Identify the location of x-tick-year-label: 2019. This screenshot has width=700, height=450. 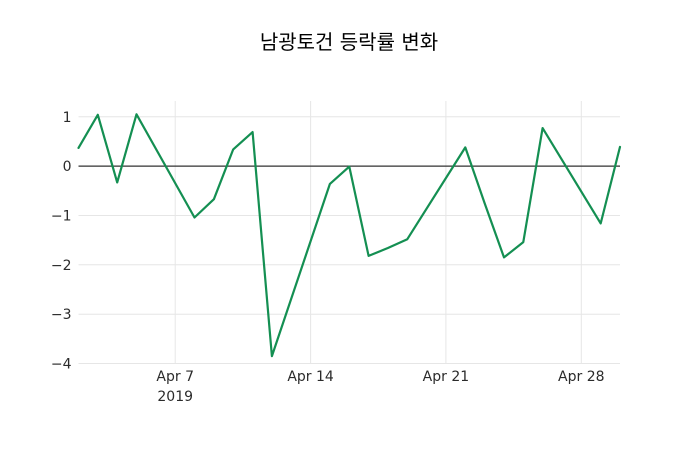
(175, 397).